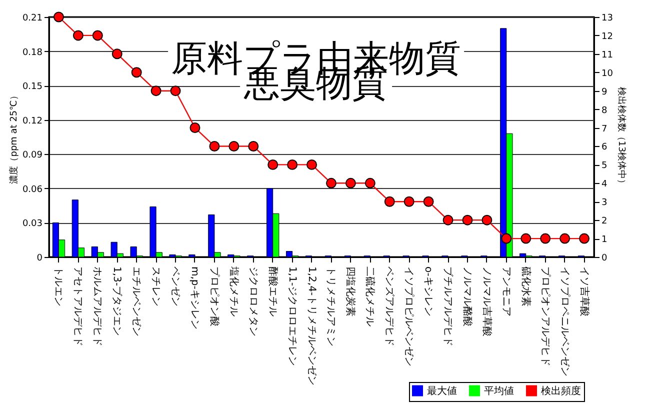 This screenshot has width=659, height=410. I want to click on x-tick-label: エチルベンゼン, so click(136, 301).